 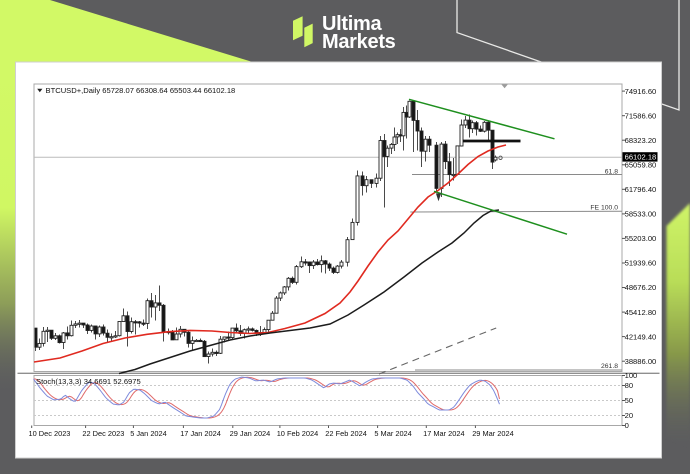 I want to click on svg-text: 29 Jan 2024, so click(x=250, y=433).